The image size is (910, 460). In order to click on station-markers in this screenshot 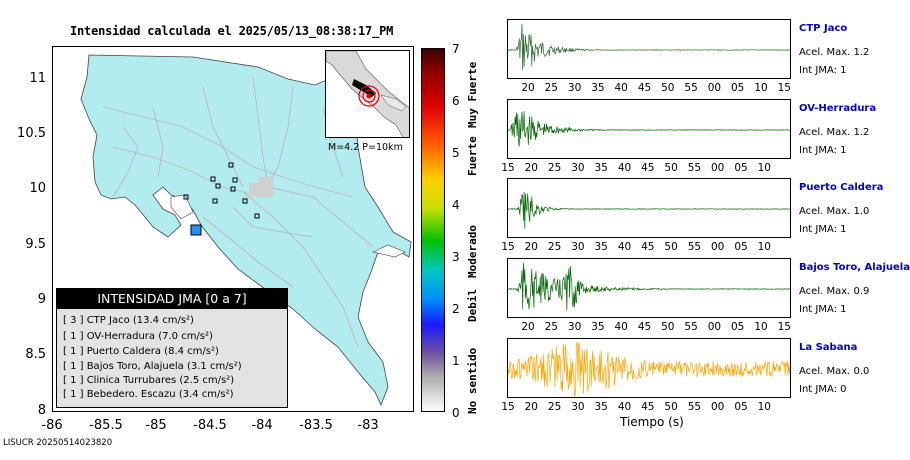, I will do `click(221, 190)`.